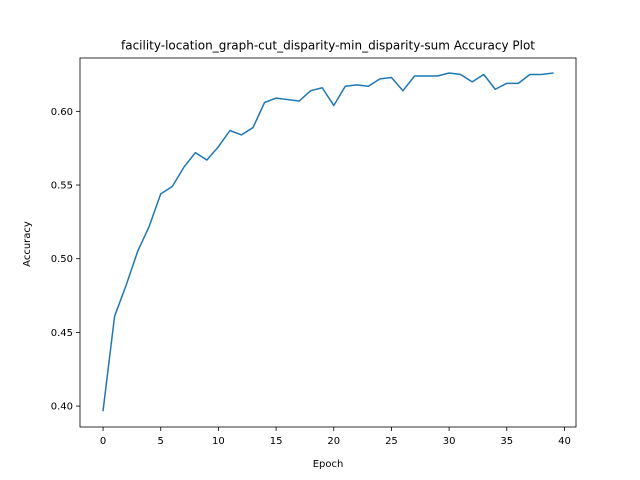  What do you see at coordinates (62, 333) in the screenshot?
I see `y-tick-label: 0.45` at bounding box center [62, 333].